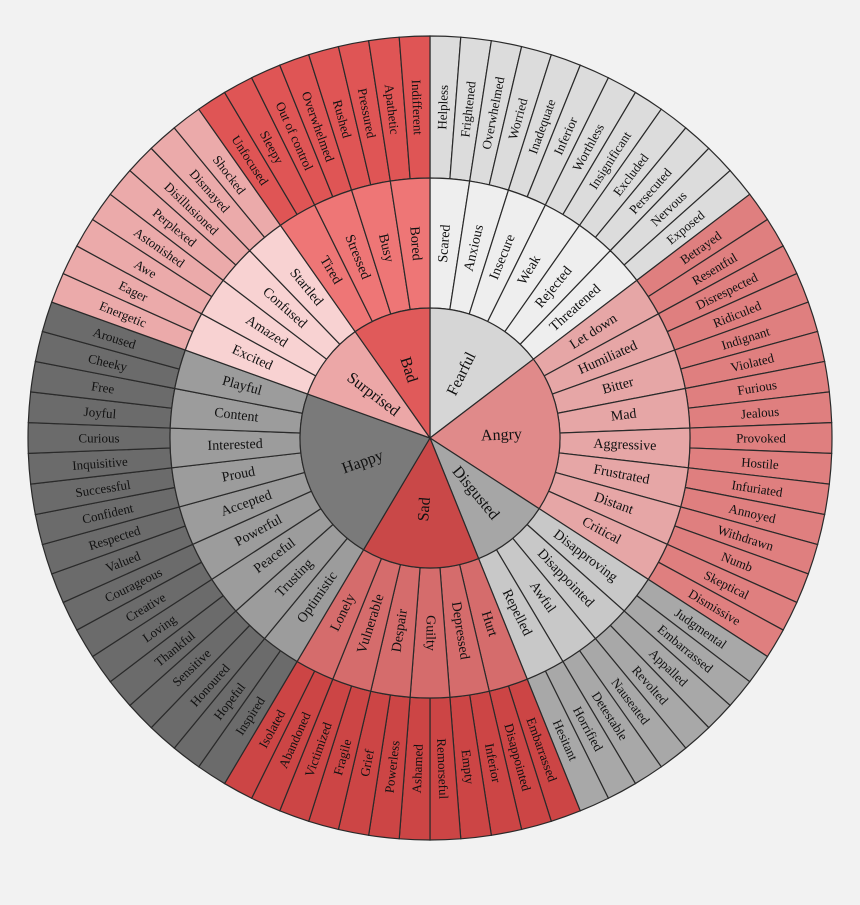 This screenshot has width=860, height=905. What do you see at coordinates (408, 370) in the screenshot?
I see `core-label-bad: Bad` at bounding box center [408, 370].